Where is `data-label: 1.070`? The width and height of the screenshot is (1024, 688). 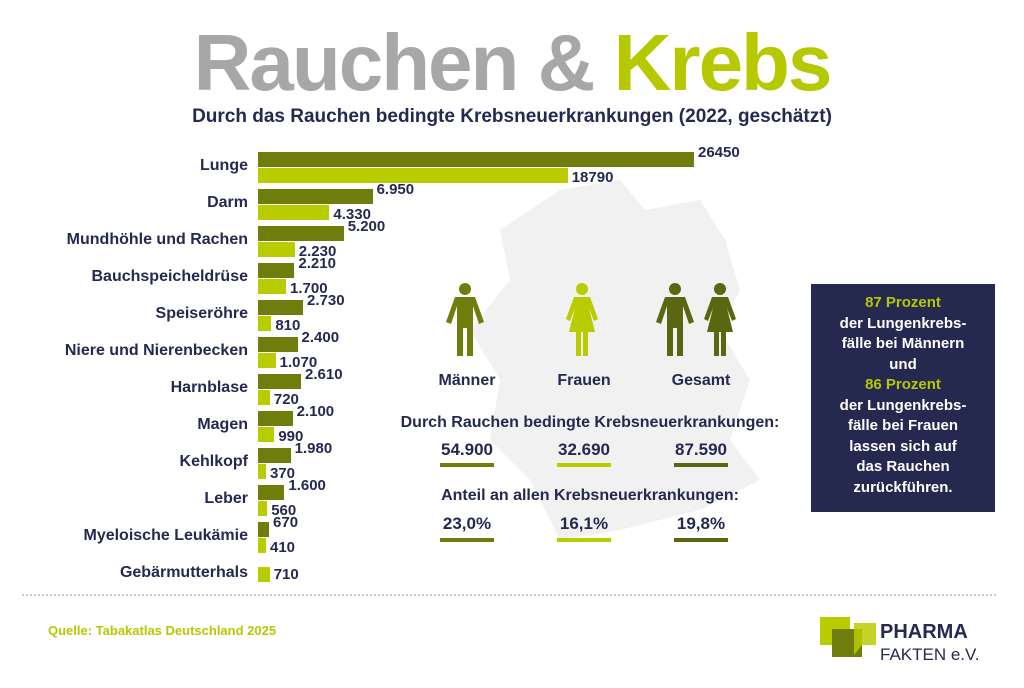 data-label: 1.070 is located at coordinates (298, 362).